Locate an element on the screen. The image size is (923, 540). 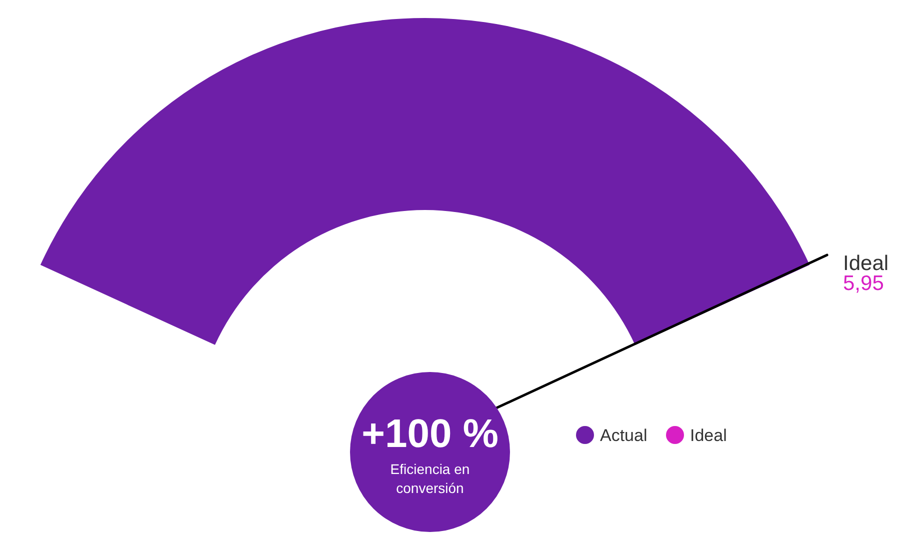
legend-label: Ideal is located at coordinates (708, 435).